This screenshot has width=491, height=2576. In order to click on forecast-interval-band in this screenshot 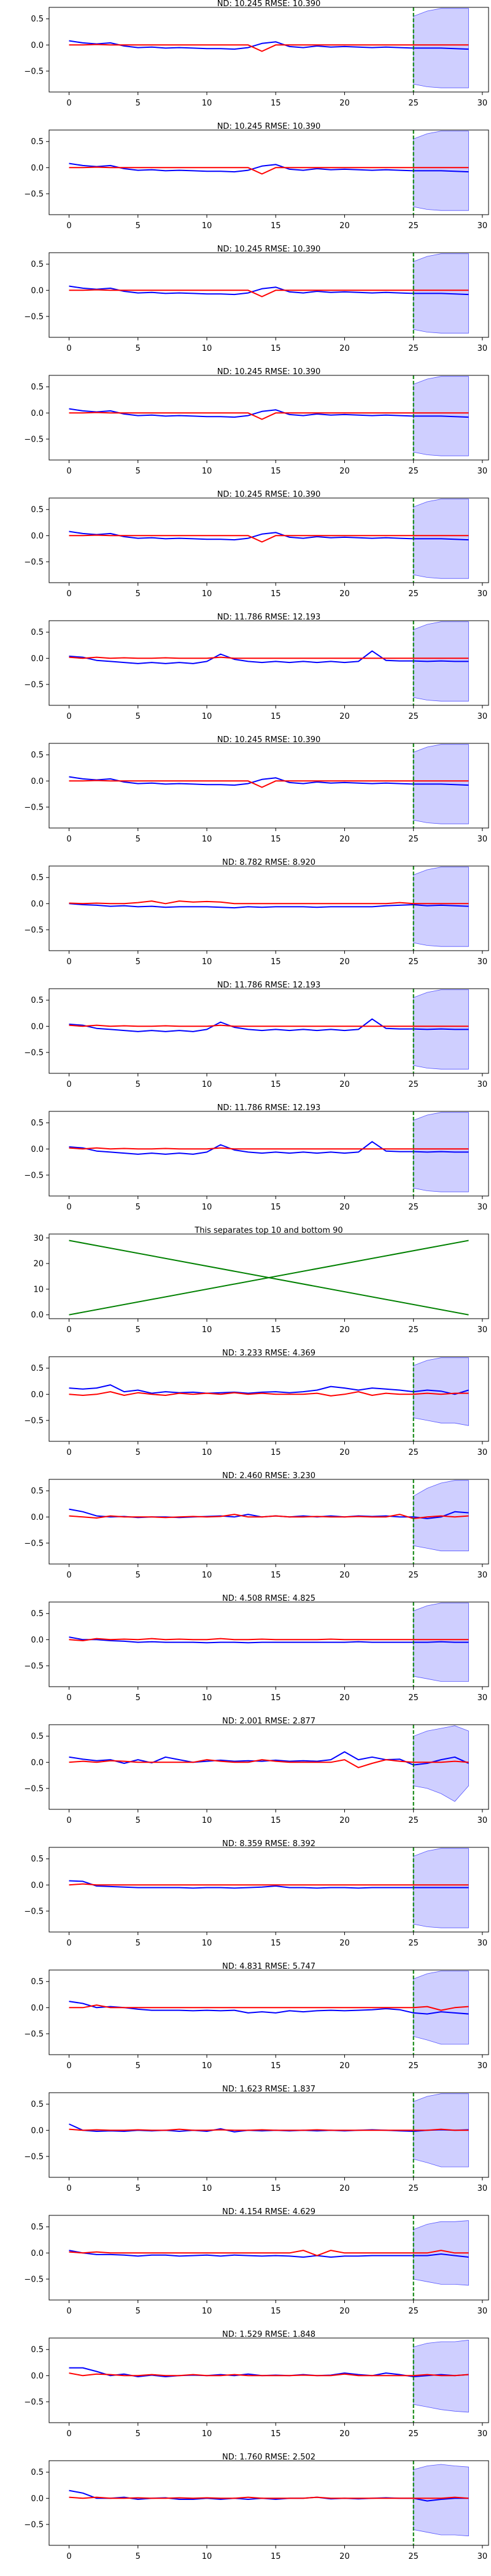, I will do `click(441, 907)`.